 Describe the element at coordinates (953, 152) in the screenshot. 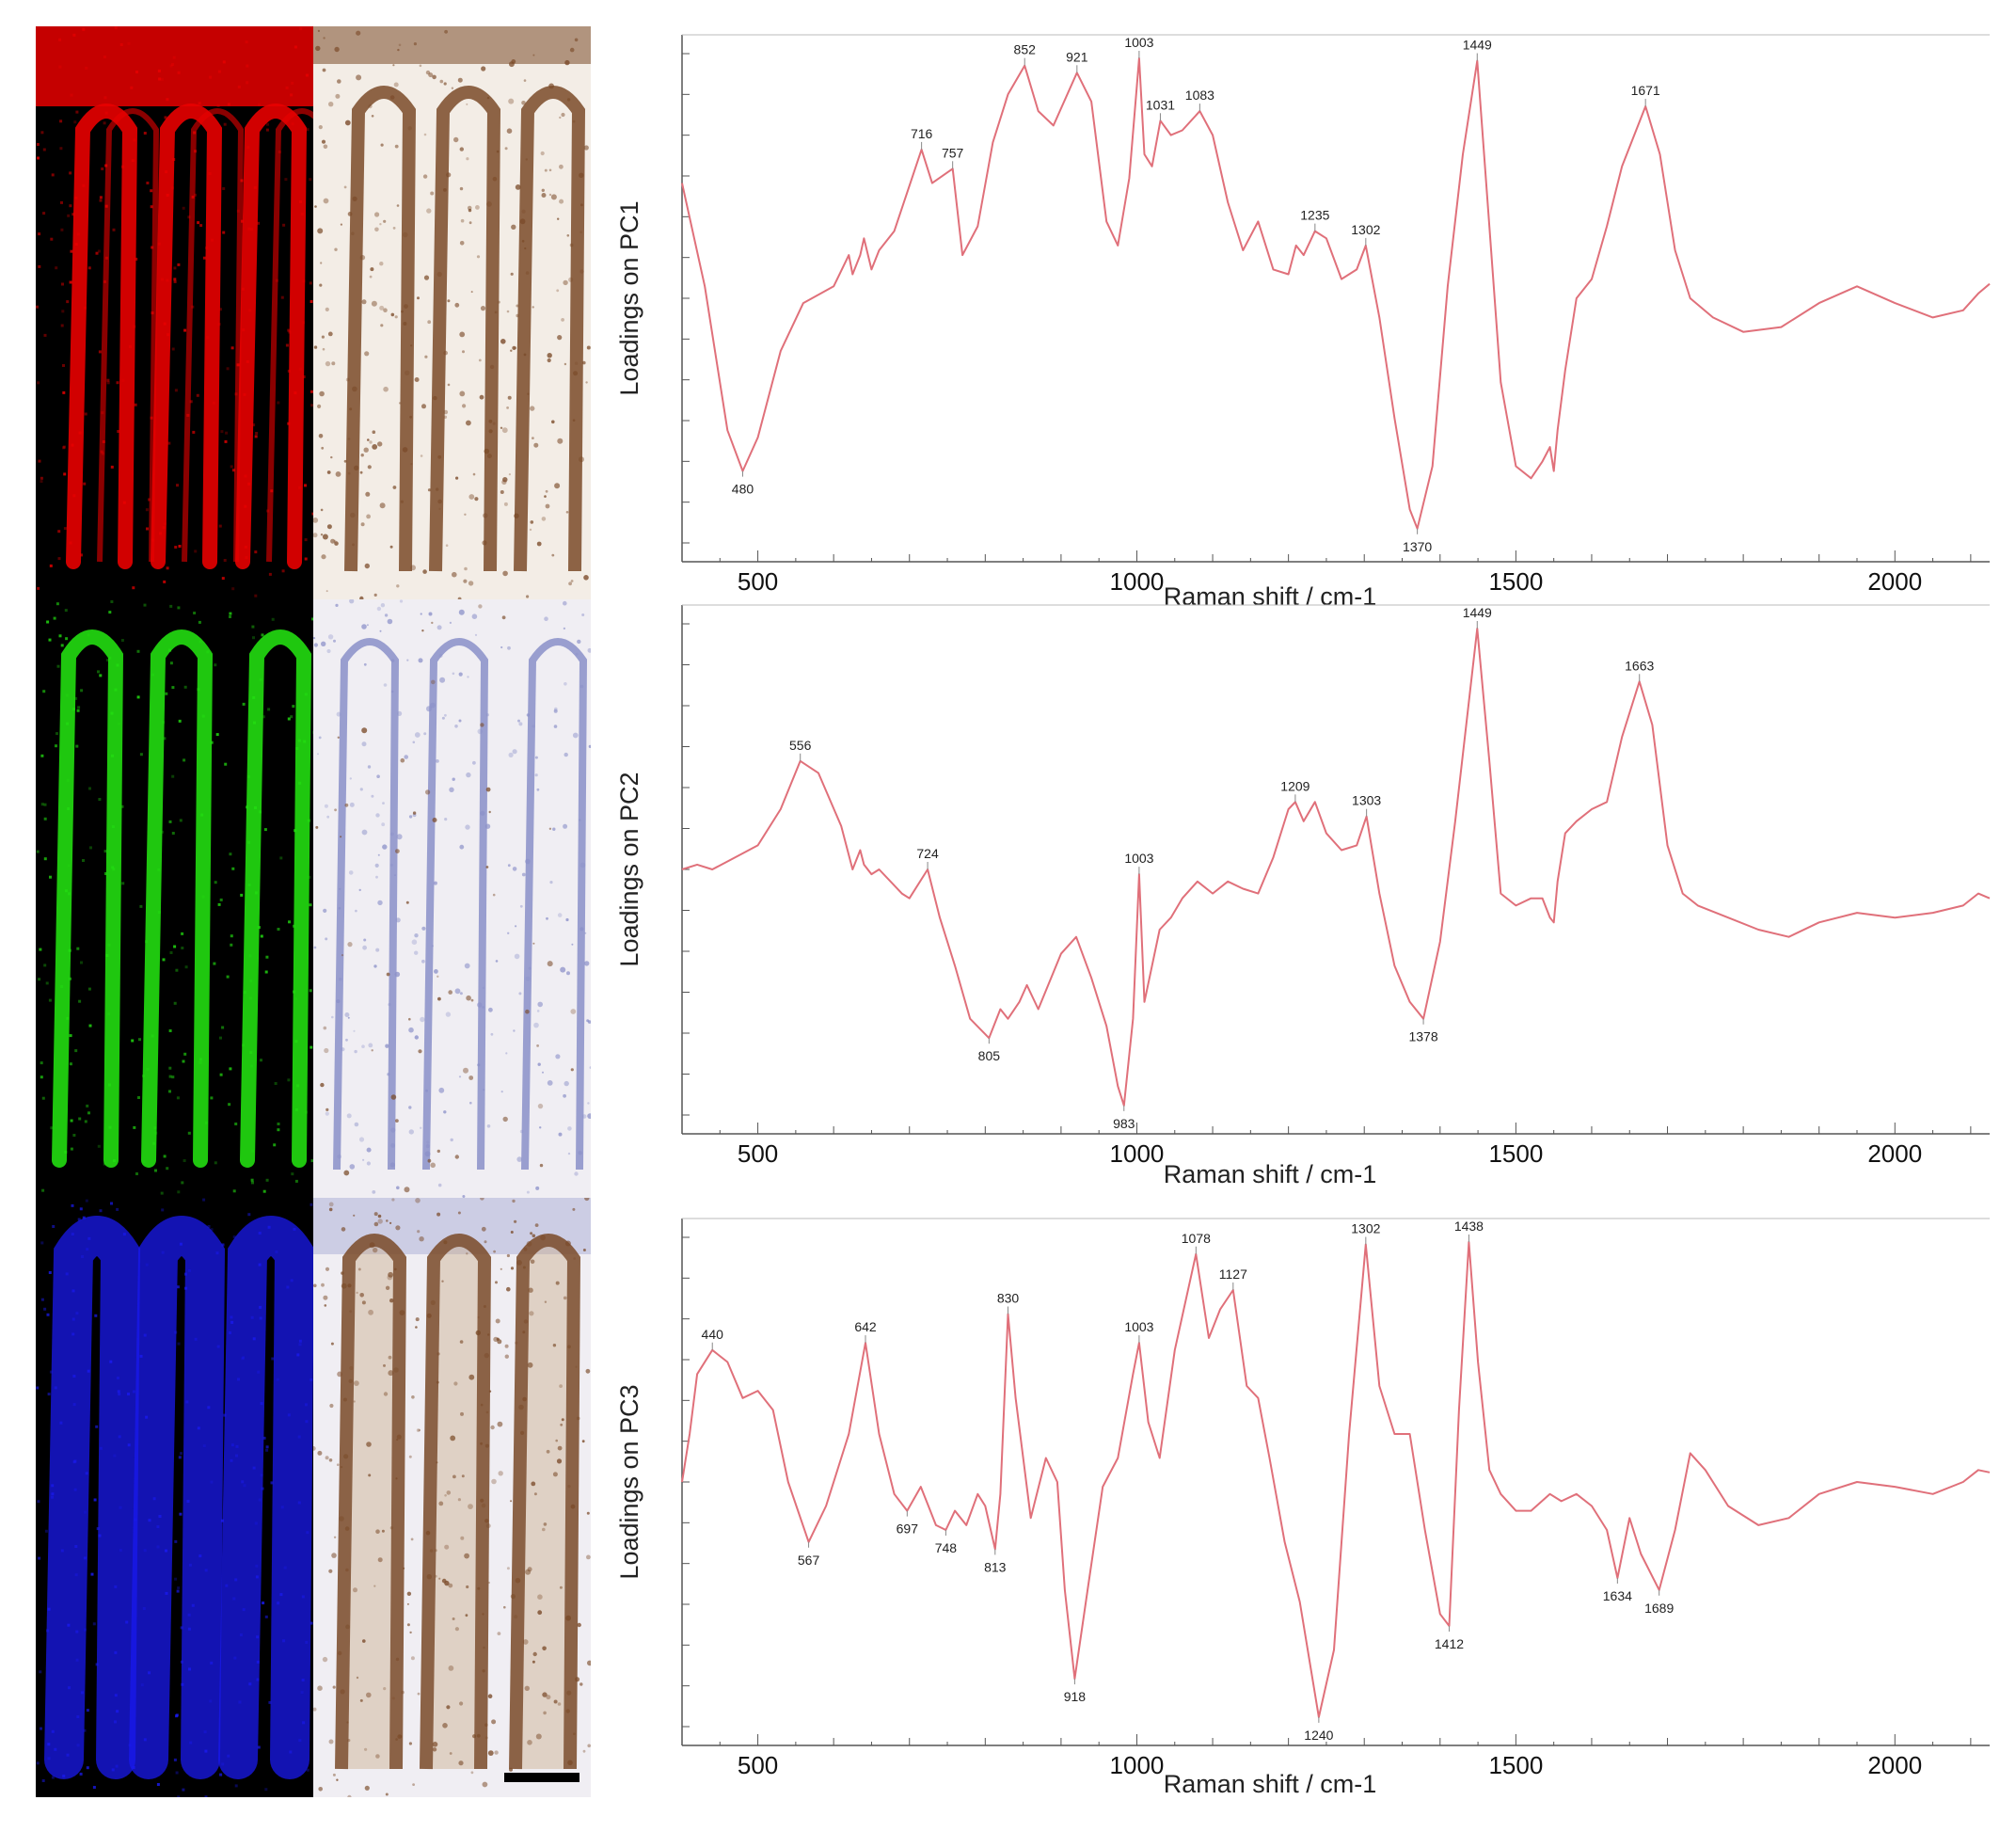

I see `peak-label: 757` at that location.